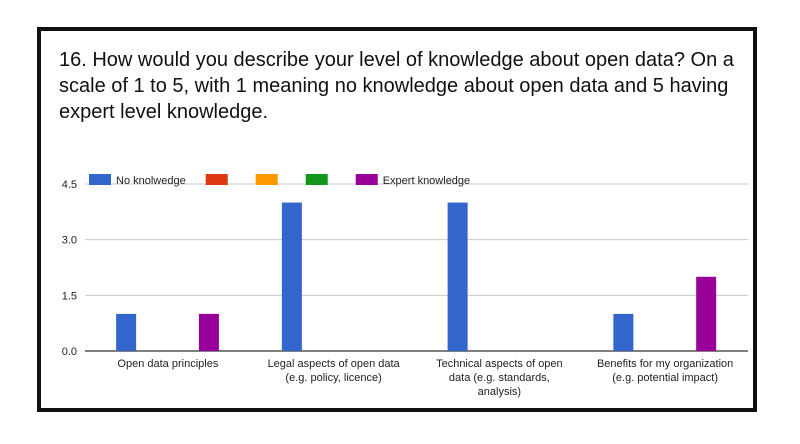 The image size is (800, 444). Describe the element at coordinates (499, 392) in the screenshot. I see `x-tick-label: analysis)` at that location.